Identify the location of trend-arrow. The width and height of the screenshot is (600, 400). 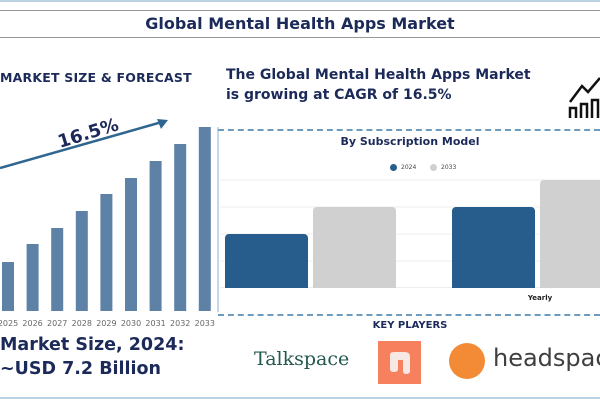
(81, 145).